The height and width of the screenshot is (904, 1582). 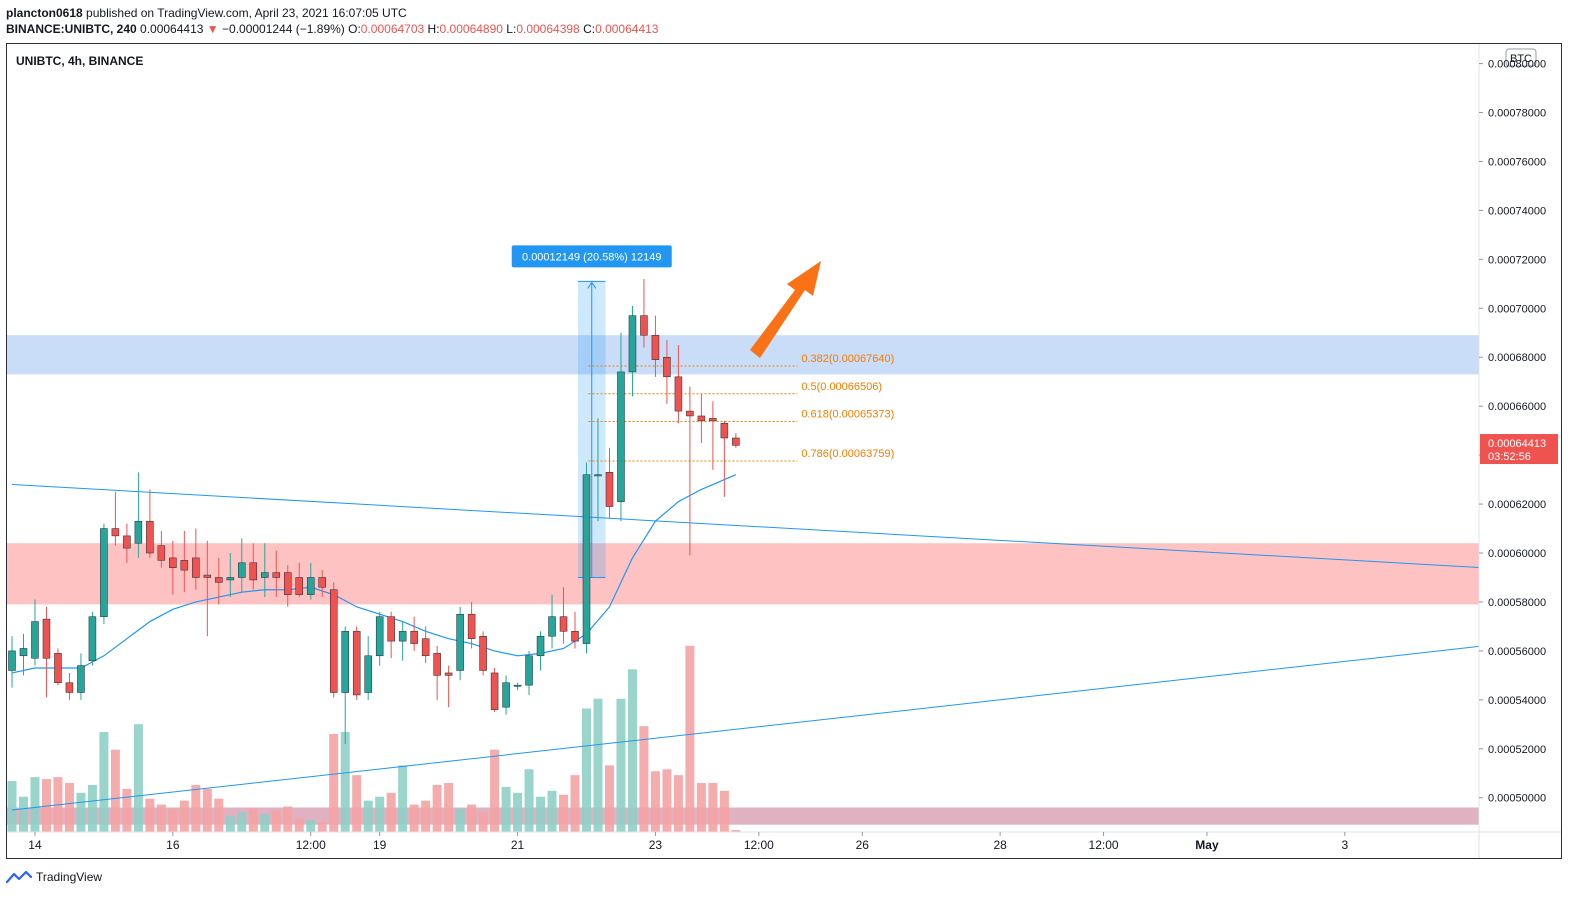 What do you see at coordinates (1517, 444) in the screenshot?
I see `current-price-label: 0.00064413` at bounding box center [1517, 444].